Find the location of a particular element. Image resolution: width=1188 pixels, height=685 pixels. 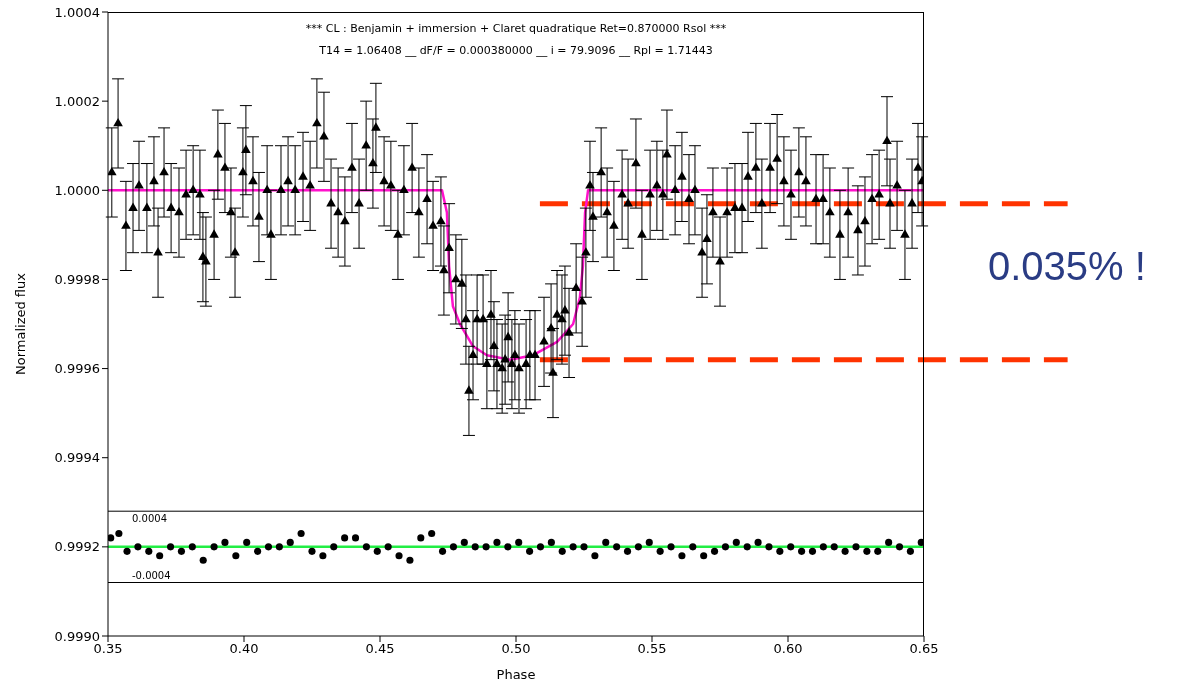

ref-line-label: 0.0004 is located at coordinates (149, 519).